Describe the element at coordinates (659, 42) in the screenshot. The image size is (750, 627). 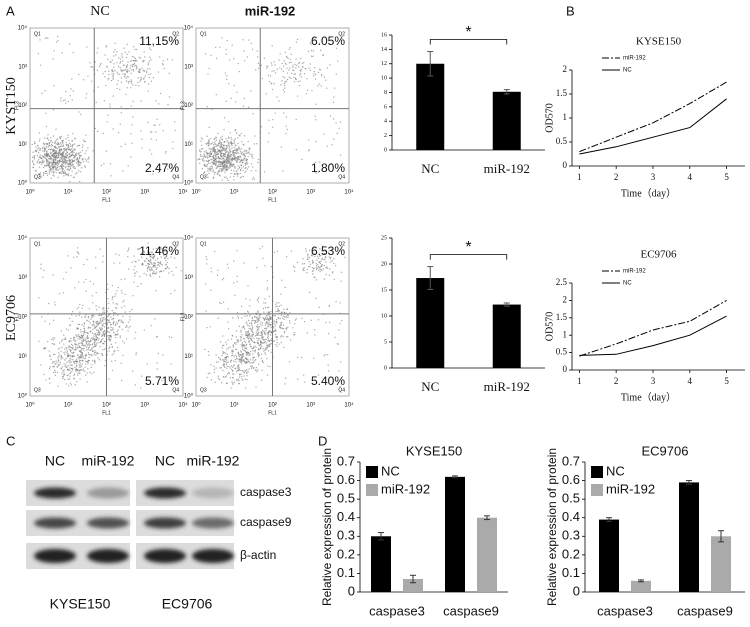
I see `chart-title: KYSE150` at that location.